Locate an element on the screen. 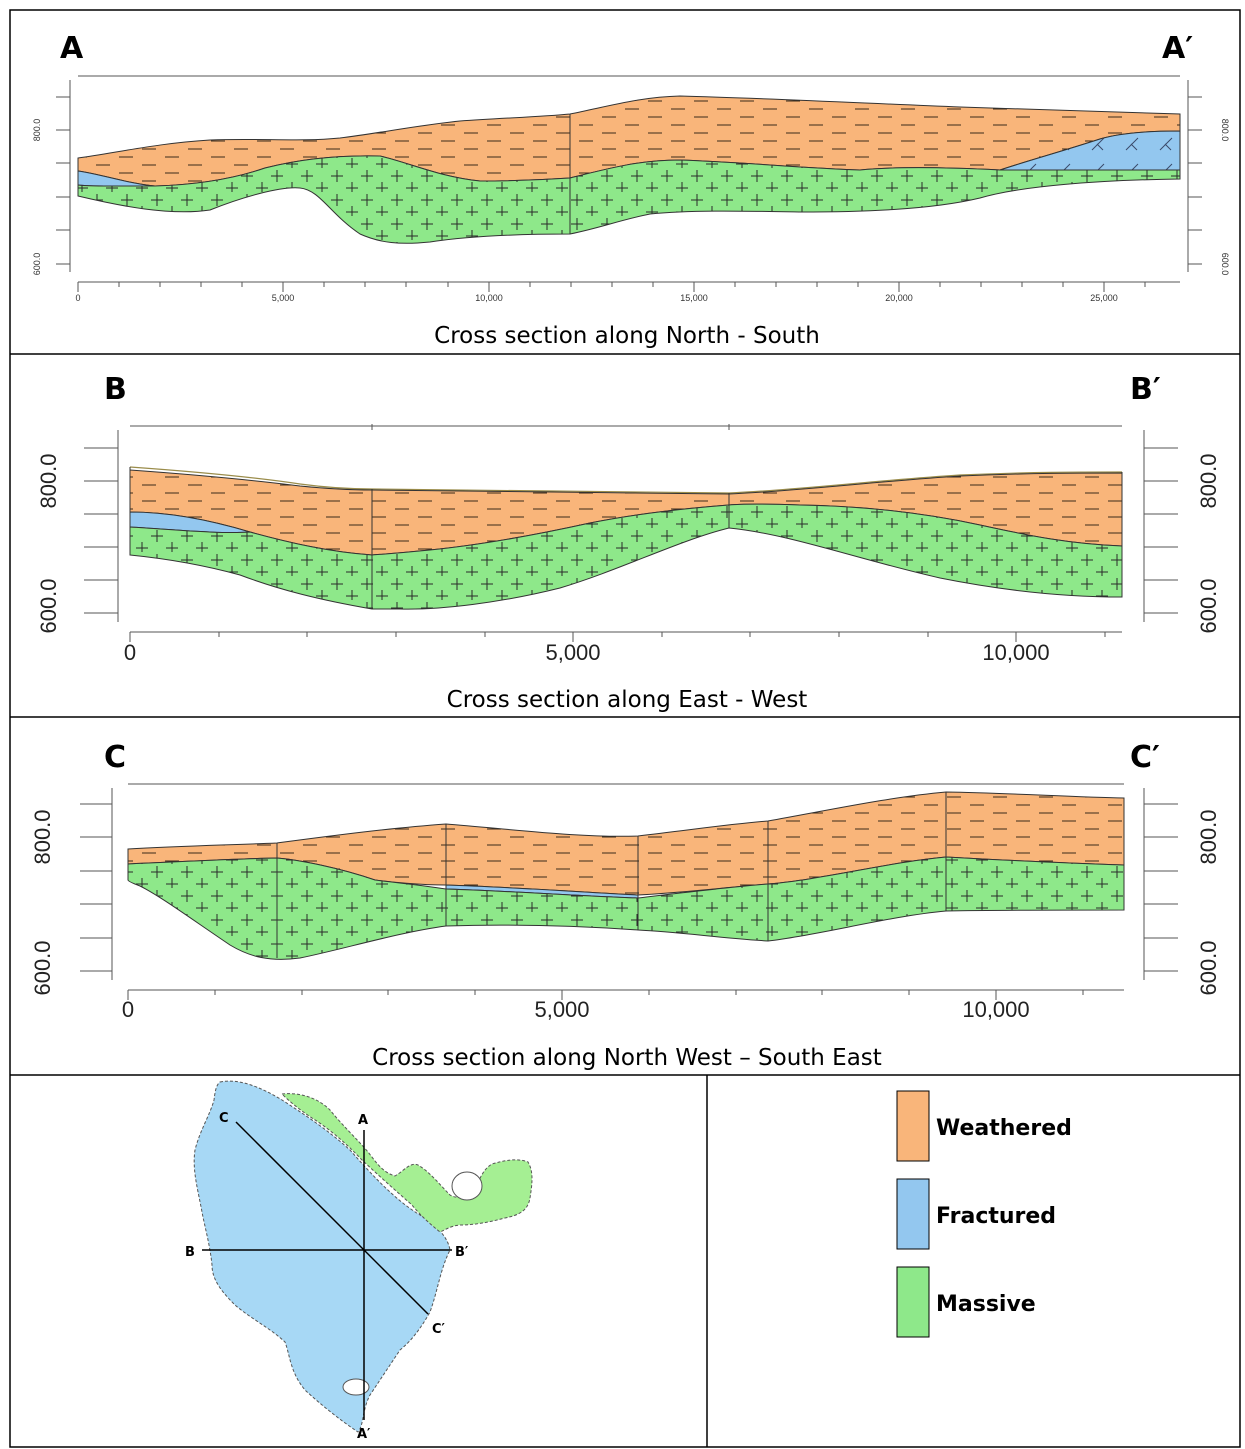 This screenshot has height=1449, width=1245. section-b-distance-label-0: 0 is located at coordinates (130, 652).